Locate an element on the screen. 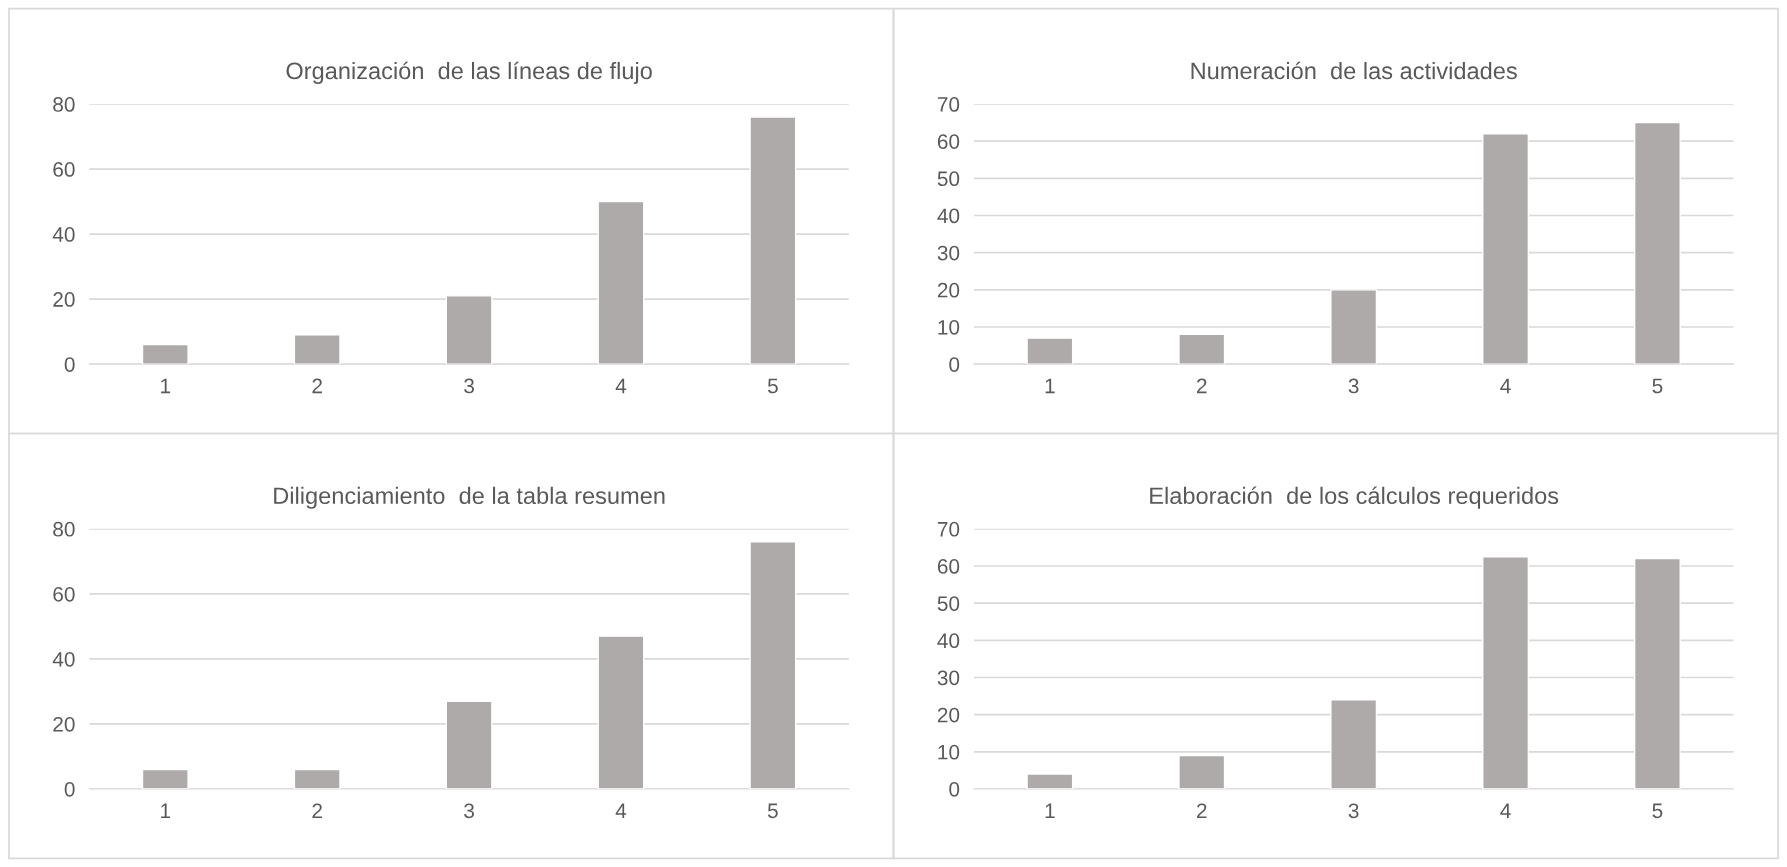 This screenshot has width=1787, height=867. chart-title: Diligenciamiento de la tabla resumen is located at coordinates (469, 497).